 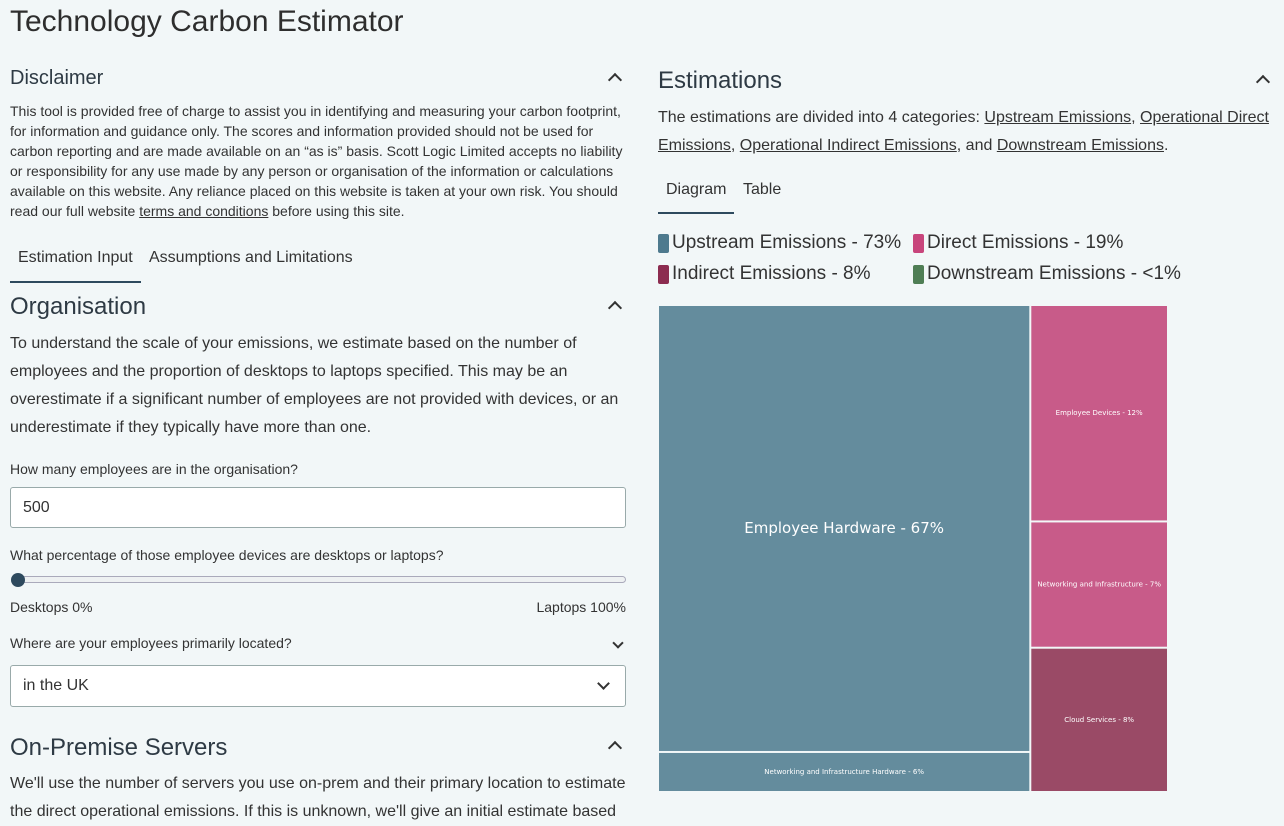 What do you see at coordinates (78, 306) in the screenshot?
I see `section-title: Organisation` at bounding box center [78, 306].